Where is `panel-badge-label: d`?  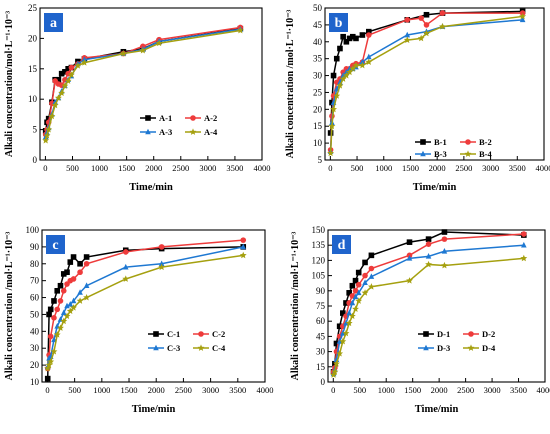
panel-badge-label: d is located at coordinates (342, 245).